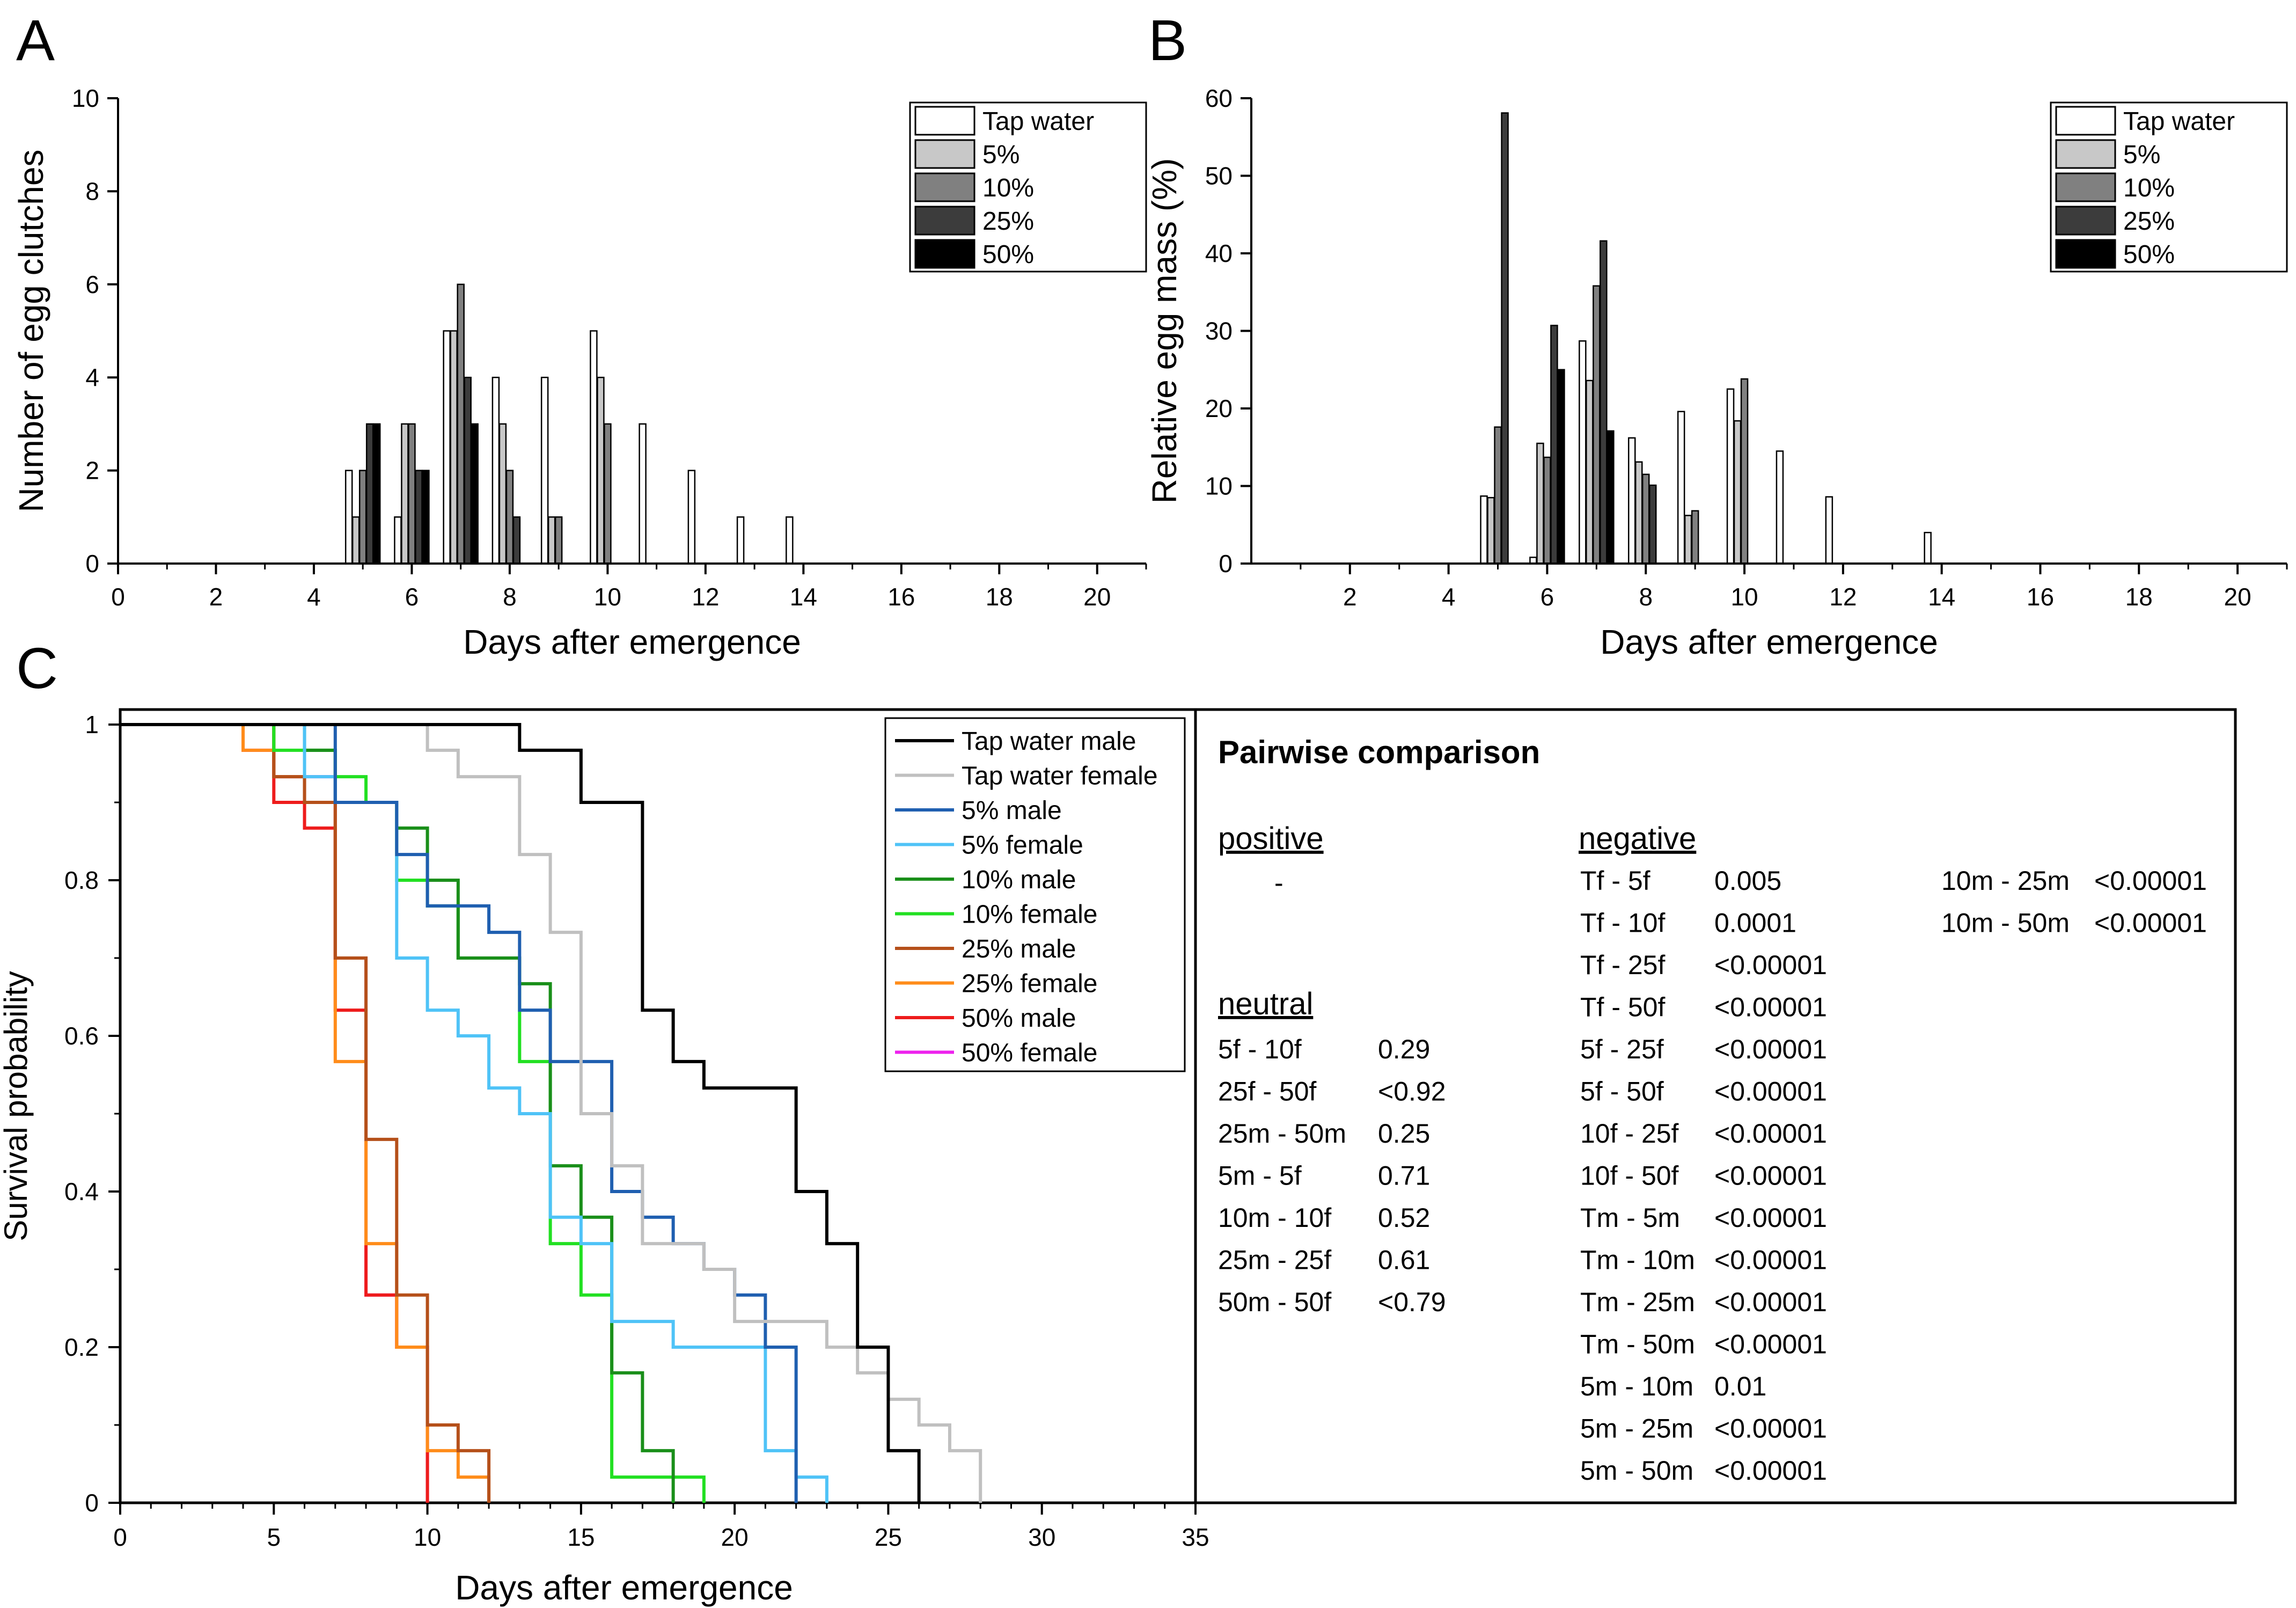 This screenshot has height=1608, width=2296. I want to click on neutral-pvalue: 0.29, so click(1404, 1049).